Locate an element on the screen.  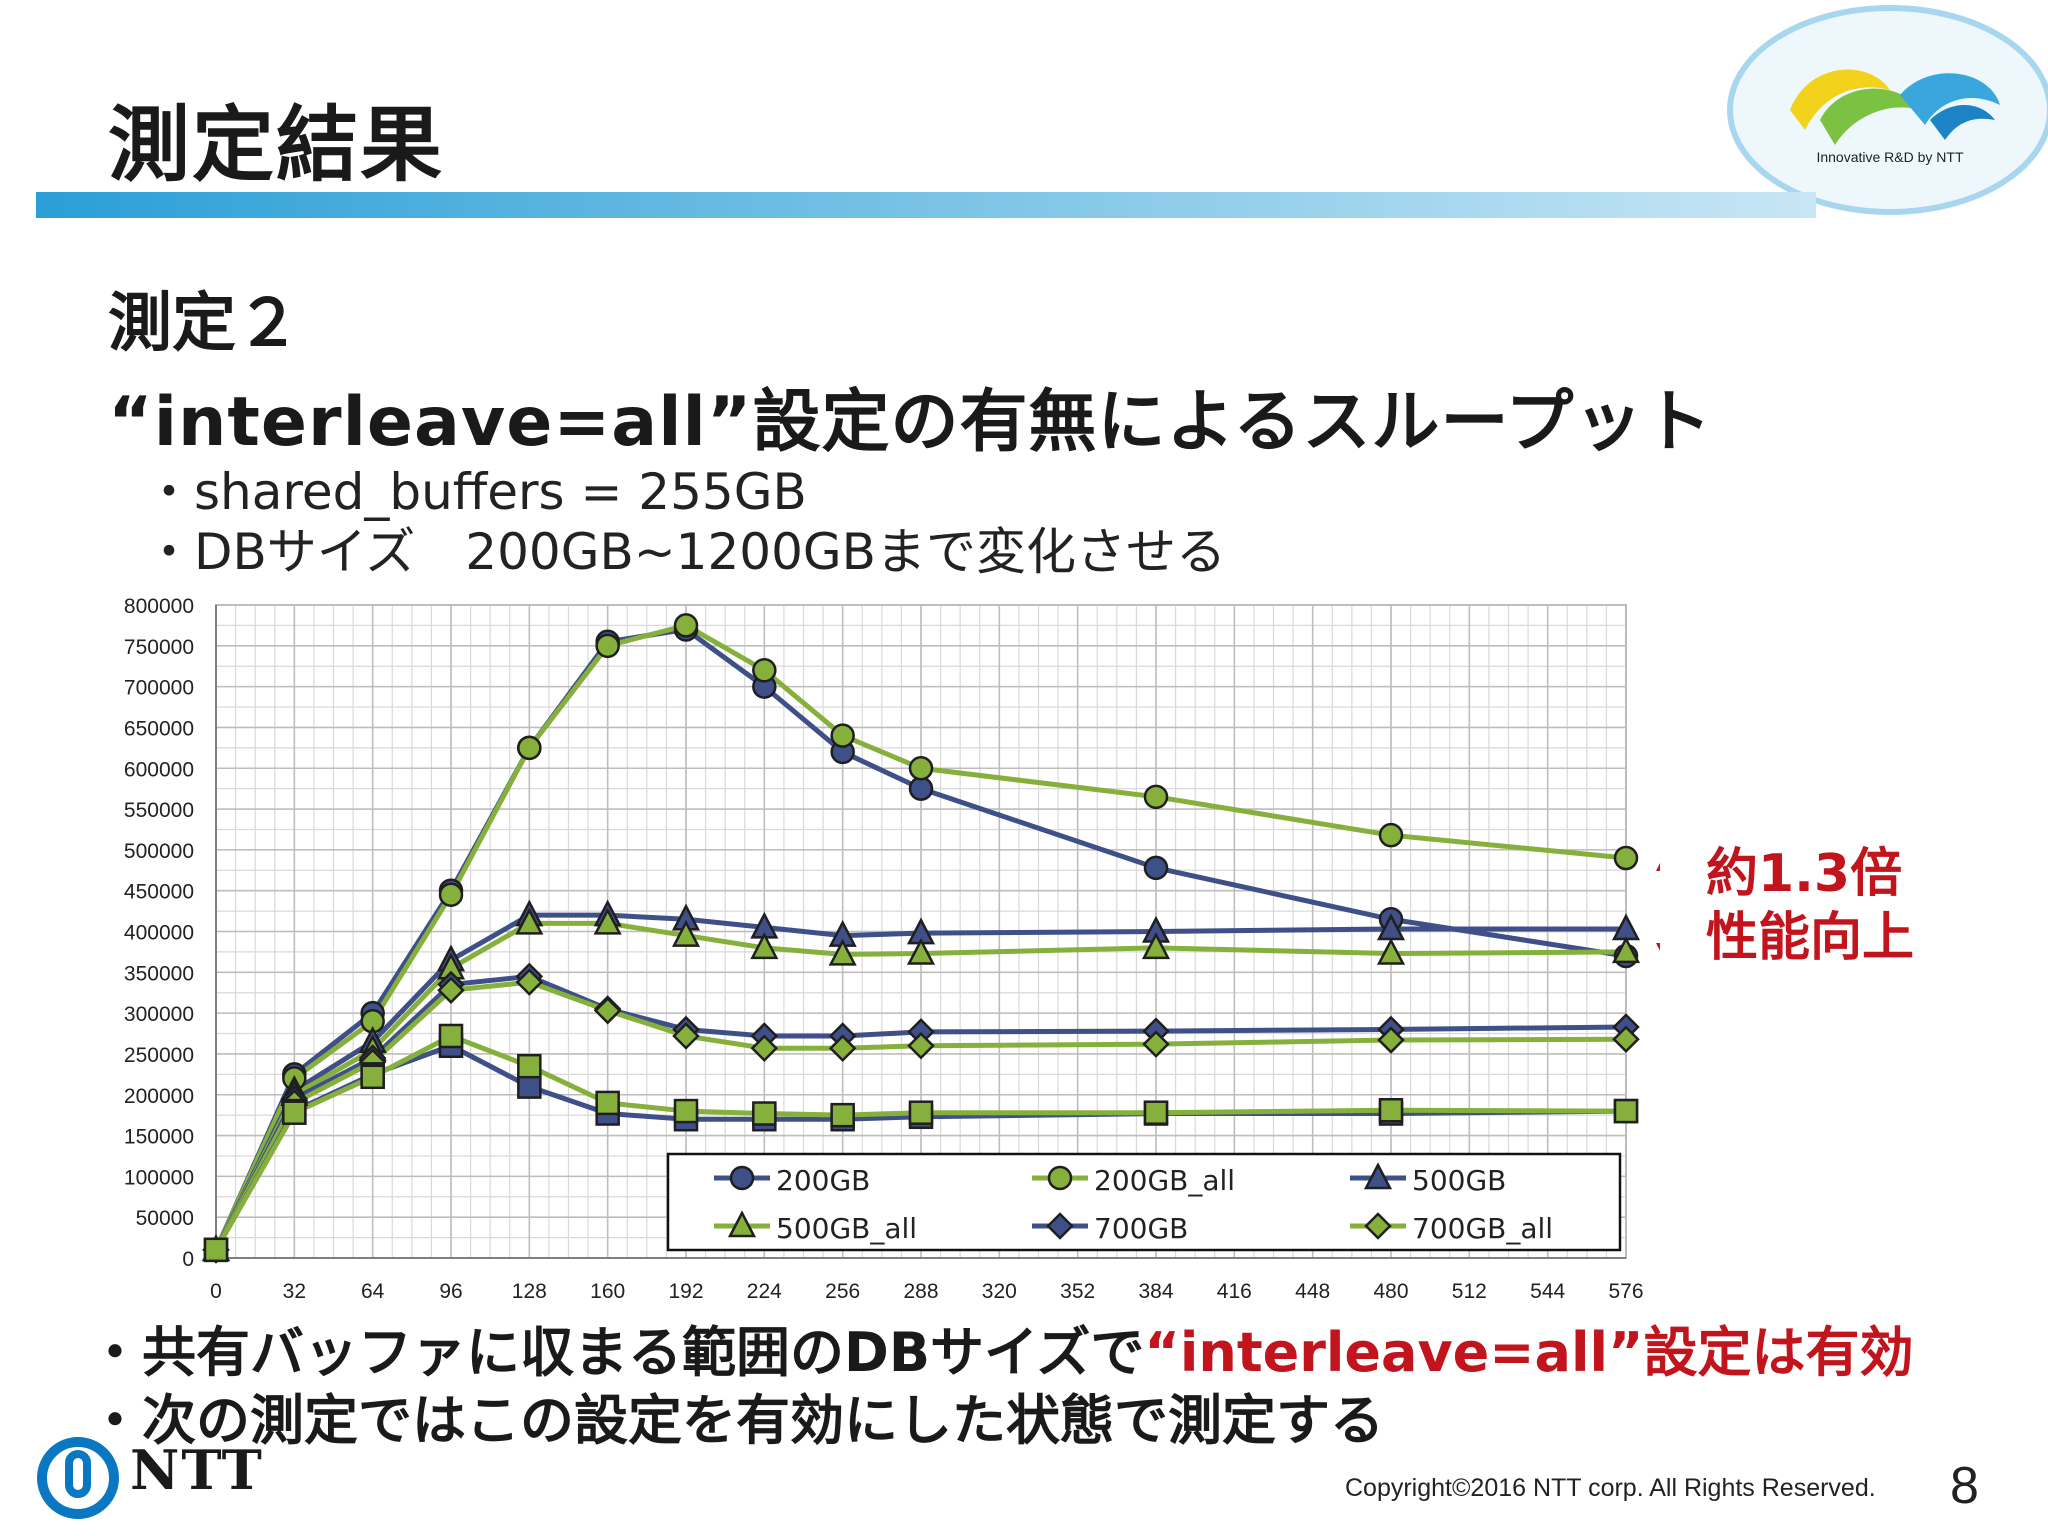
x-tick-label: 128 is located at coordinates (529, 1291).